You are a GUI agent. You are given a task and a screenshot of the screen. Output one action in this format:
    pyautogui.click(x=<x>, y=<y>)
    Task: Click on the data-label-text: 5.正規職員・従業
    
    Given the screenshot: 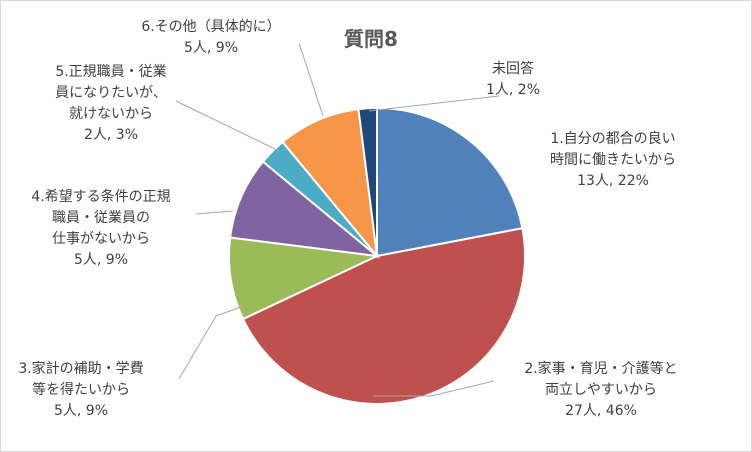 What is the action you would take?
    pyautogui.click(x=110, y=72)
    